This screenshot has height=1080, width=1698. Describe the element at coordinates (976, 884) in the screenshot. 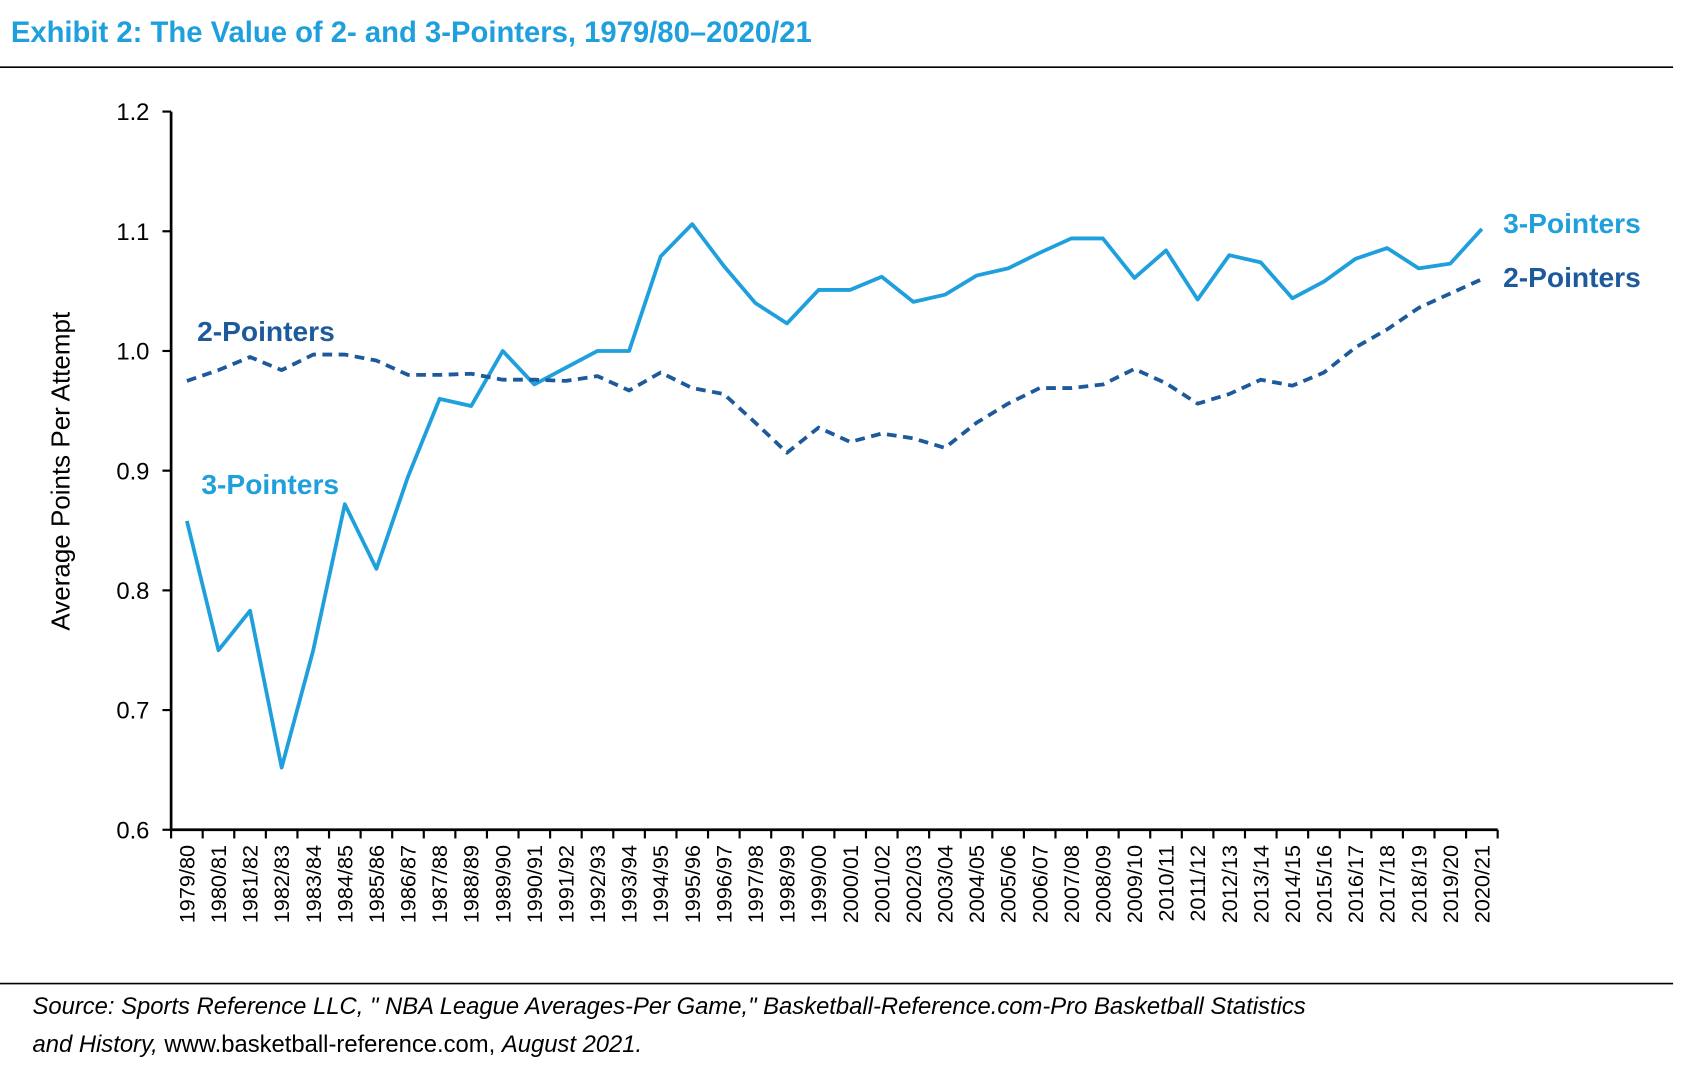

I see `x-tick-label: 2004/05` at that location.